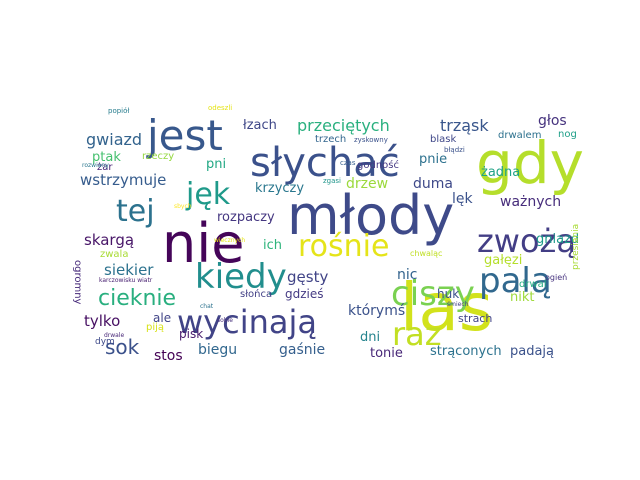 Image resolution: width=640 pixels, height=480 pixels. What do you see at coordinates (522, 297) in the screenshot?
I see `word: nikt` at bounding box center [522, 297].